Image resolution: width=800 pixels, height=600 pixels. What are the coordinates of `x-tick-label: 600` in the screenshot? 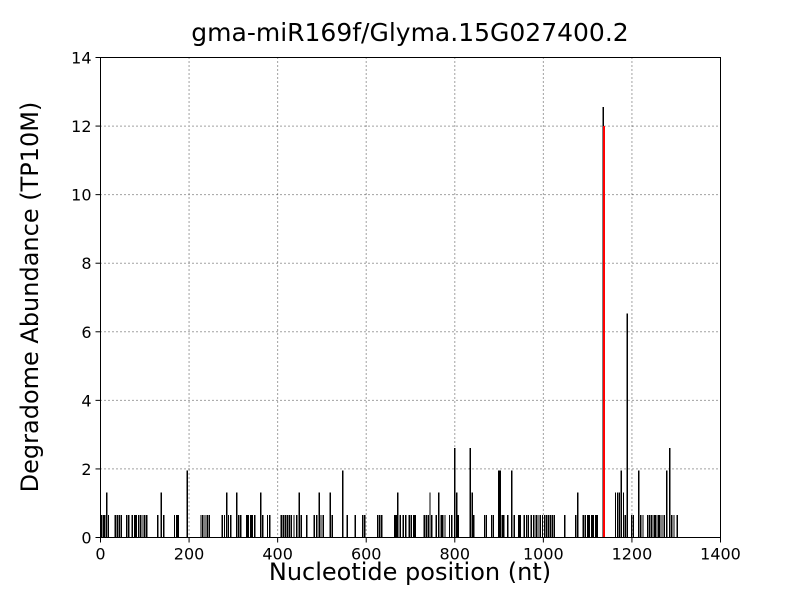 It's located at (366, 554).